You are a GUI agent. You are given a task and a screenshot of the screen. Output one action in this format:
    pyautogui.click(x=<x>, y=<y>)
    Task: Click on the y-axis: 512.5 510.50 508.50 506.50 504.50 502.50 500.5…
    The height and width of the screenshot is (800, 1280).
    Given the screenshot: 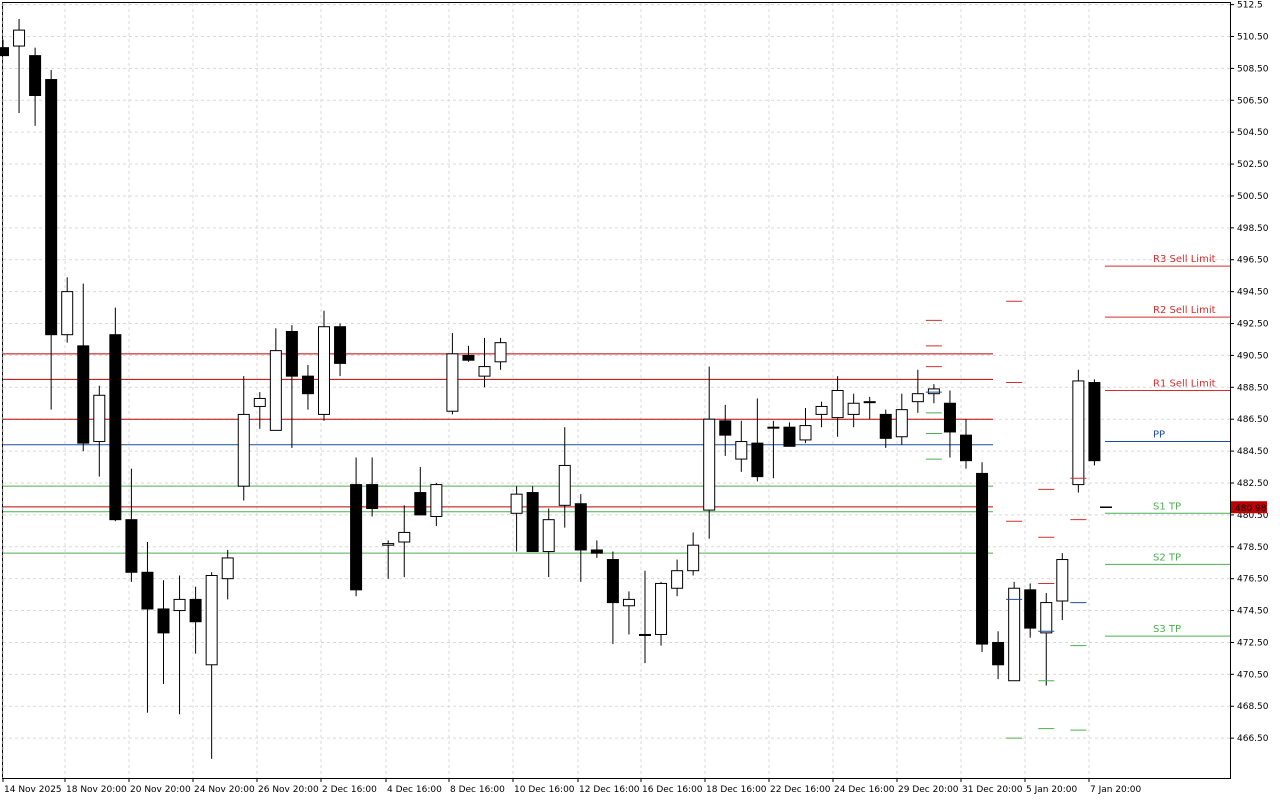 What is the action you would take?
    pyautogui.click(x=1249, y=372)
    